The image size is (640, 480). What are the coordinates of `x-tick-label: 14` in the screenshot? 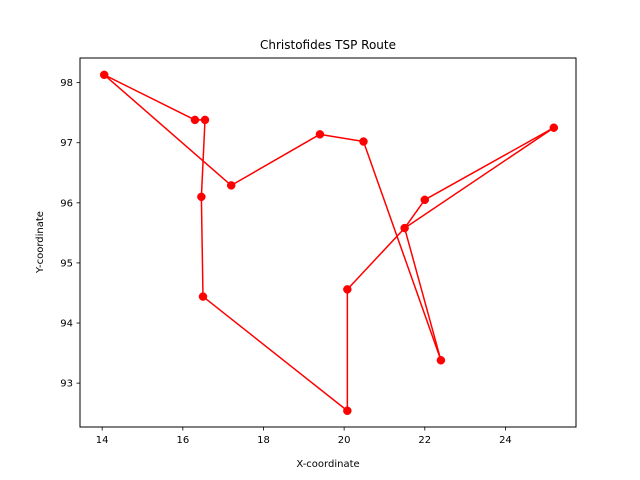 It's located at (102, 440).